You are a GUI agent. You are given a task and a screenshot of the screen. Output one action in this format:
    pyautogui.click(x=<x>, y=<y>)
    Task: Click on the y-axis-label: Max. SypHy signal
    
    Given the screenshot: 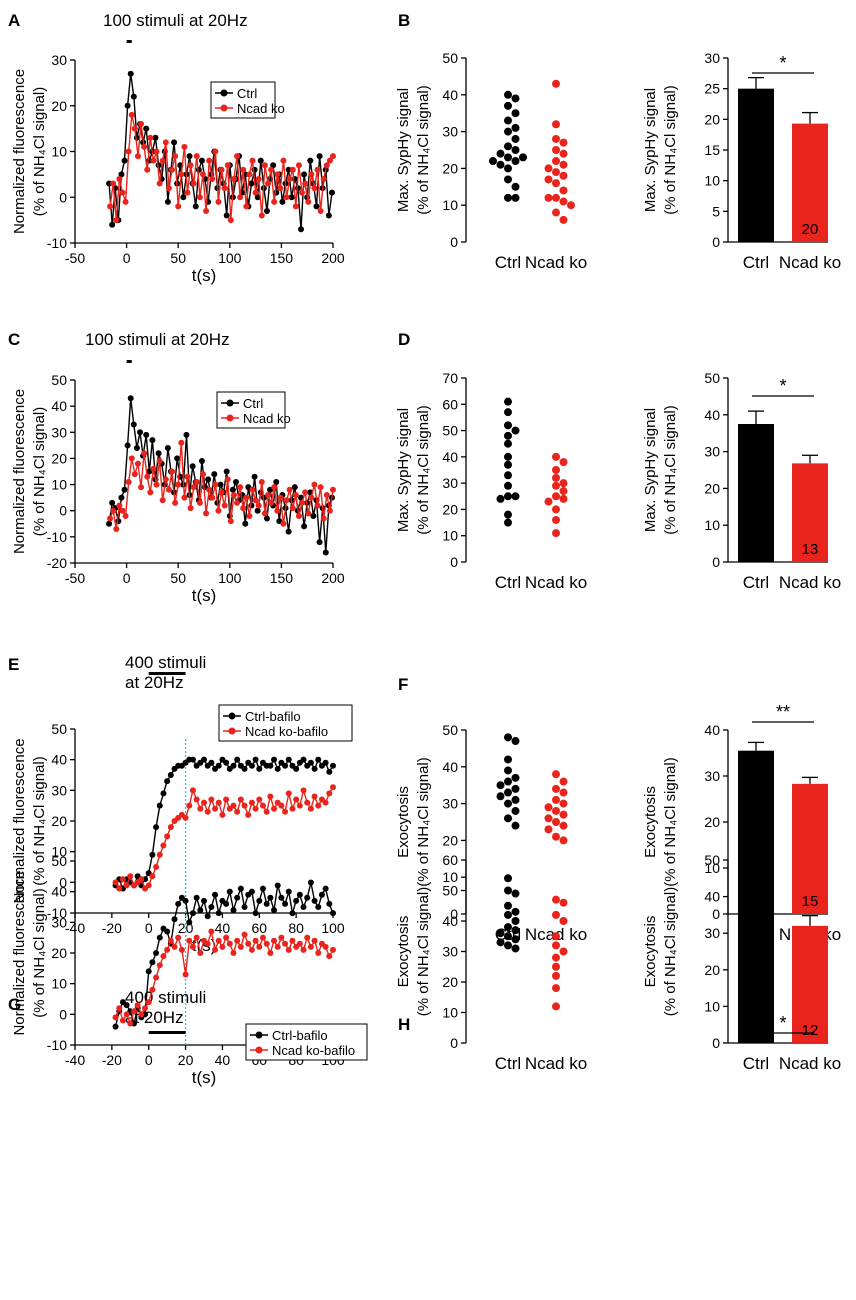 What is the action you would take?
    pyautogui.click(x=403, y=470)
    